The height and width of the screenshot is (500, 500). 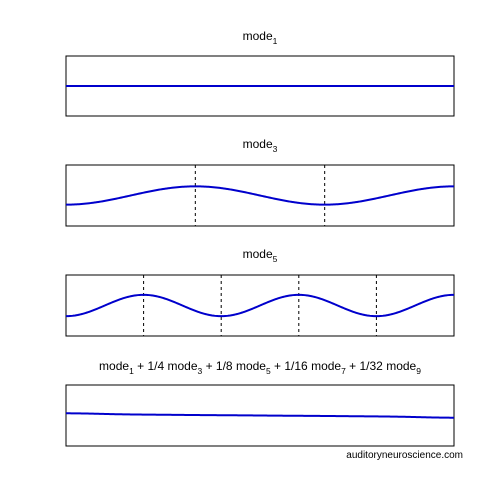 I want to click on panel-4-curve, so click(x=260, y=415).